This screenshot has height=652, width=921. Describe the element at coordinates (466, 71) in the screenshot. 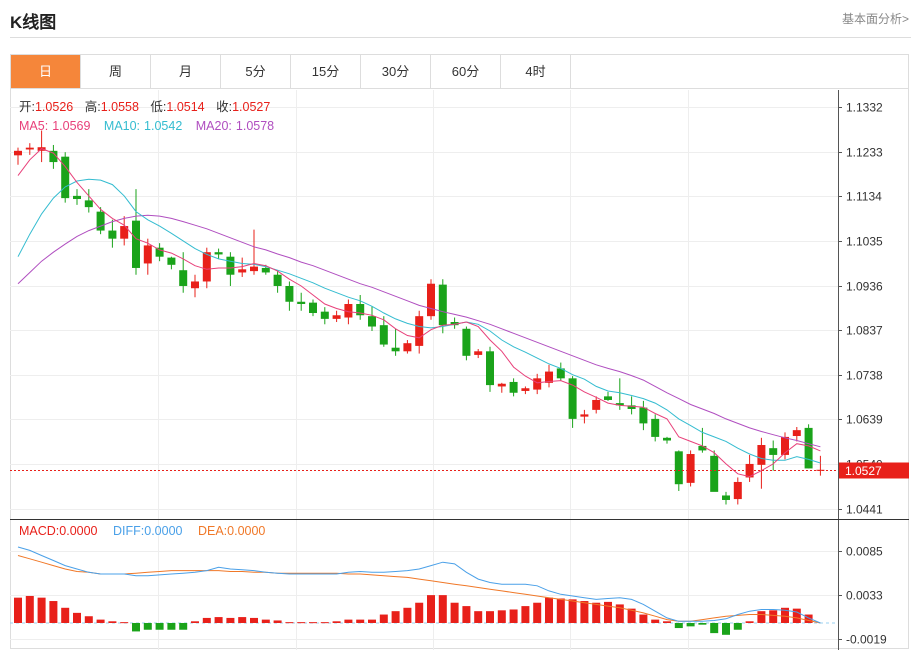

I see `tab-60min: 60分` at that location.